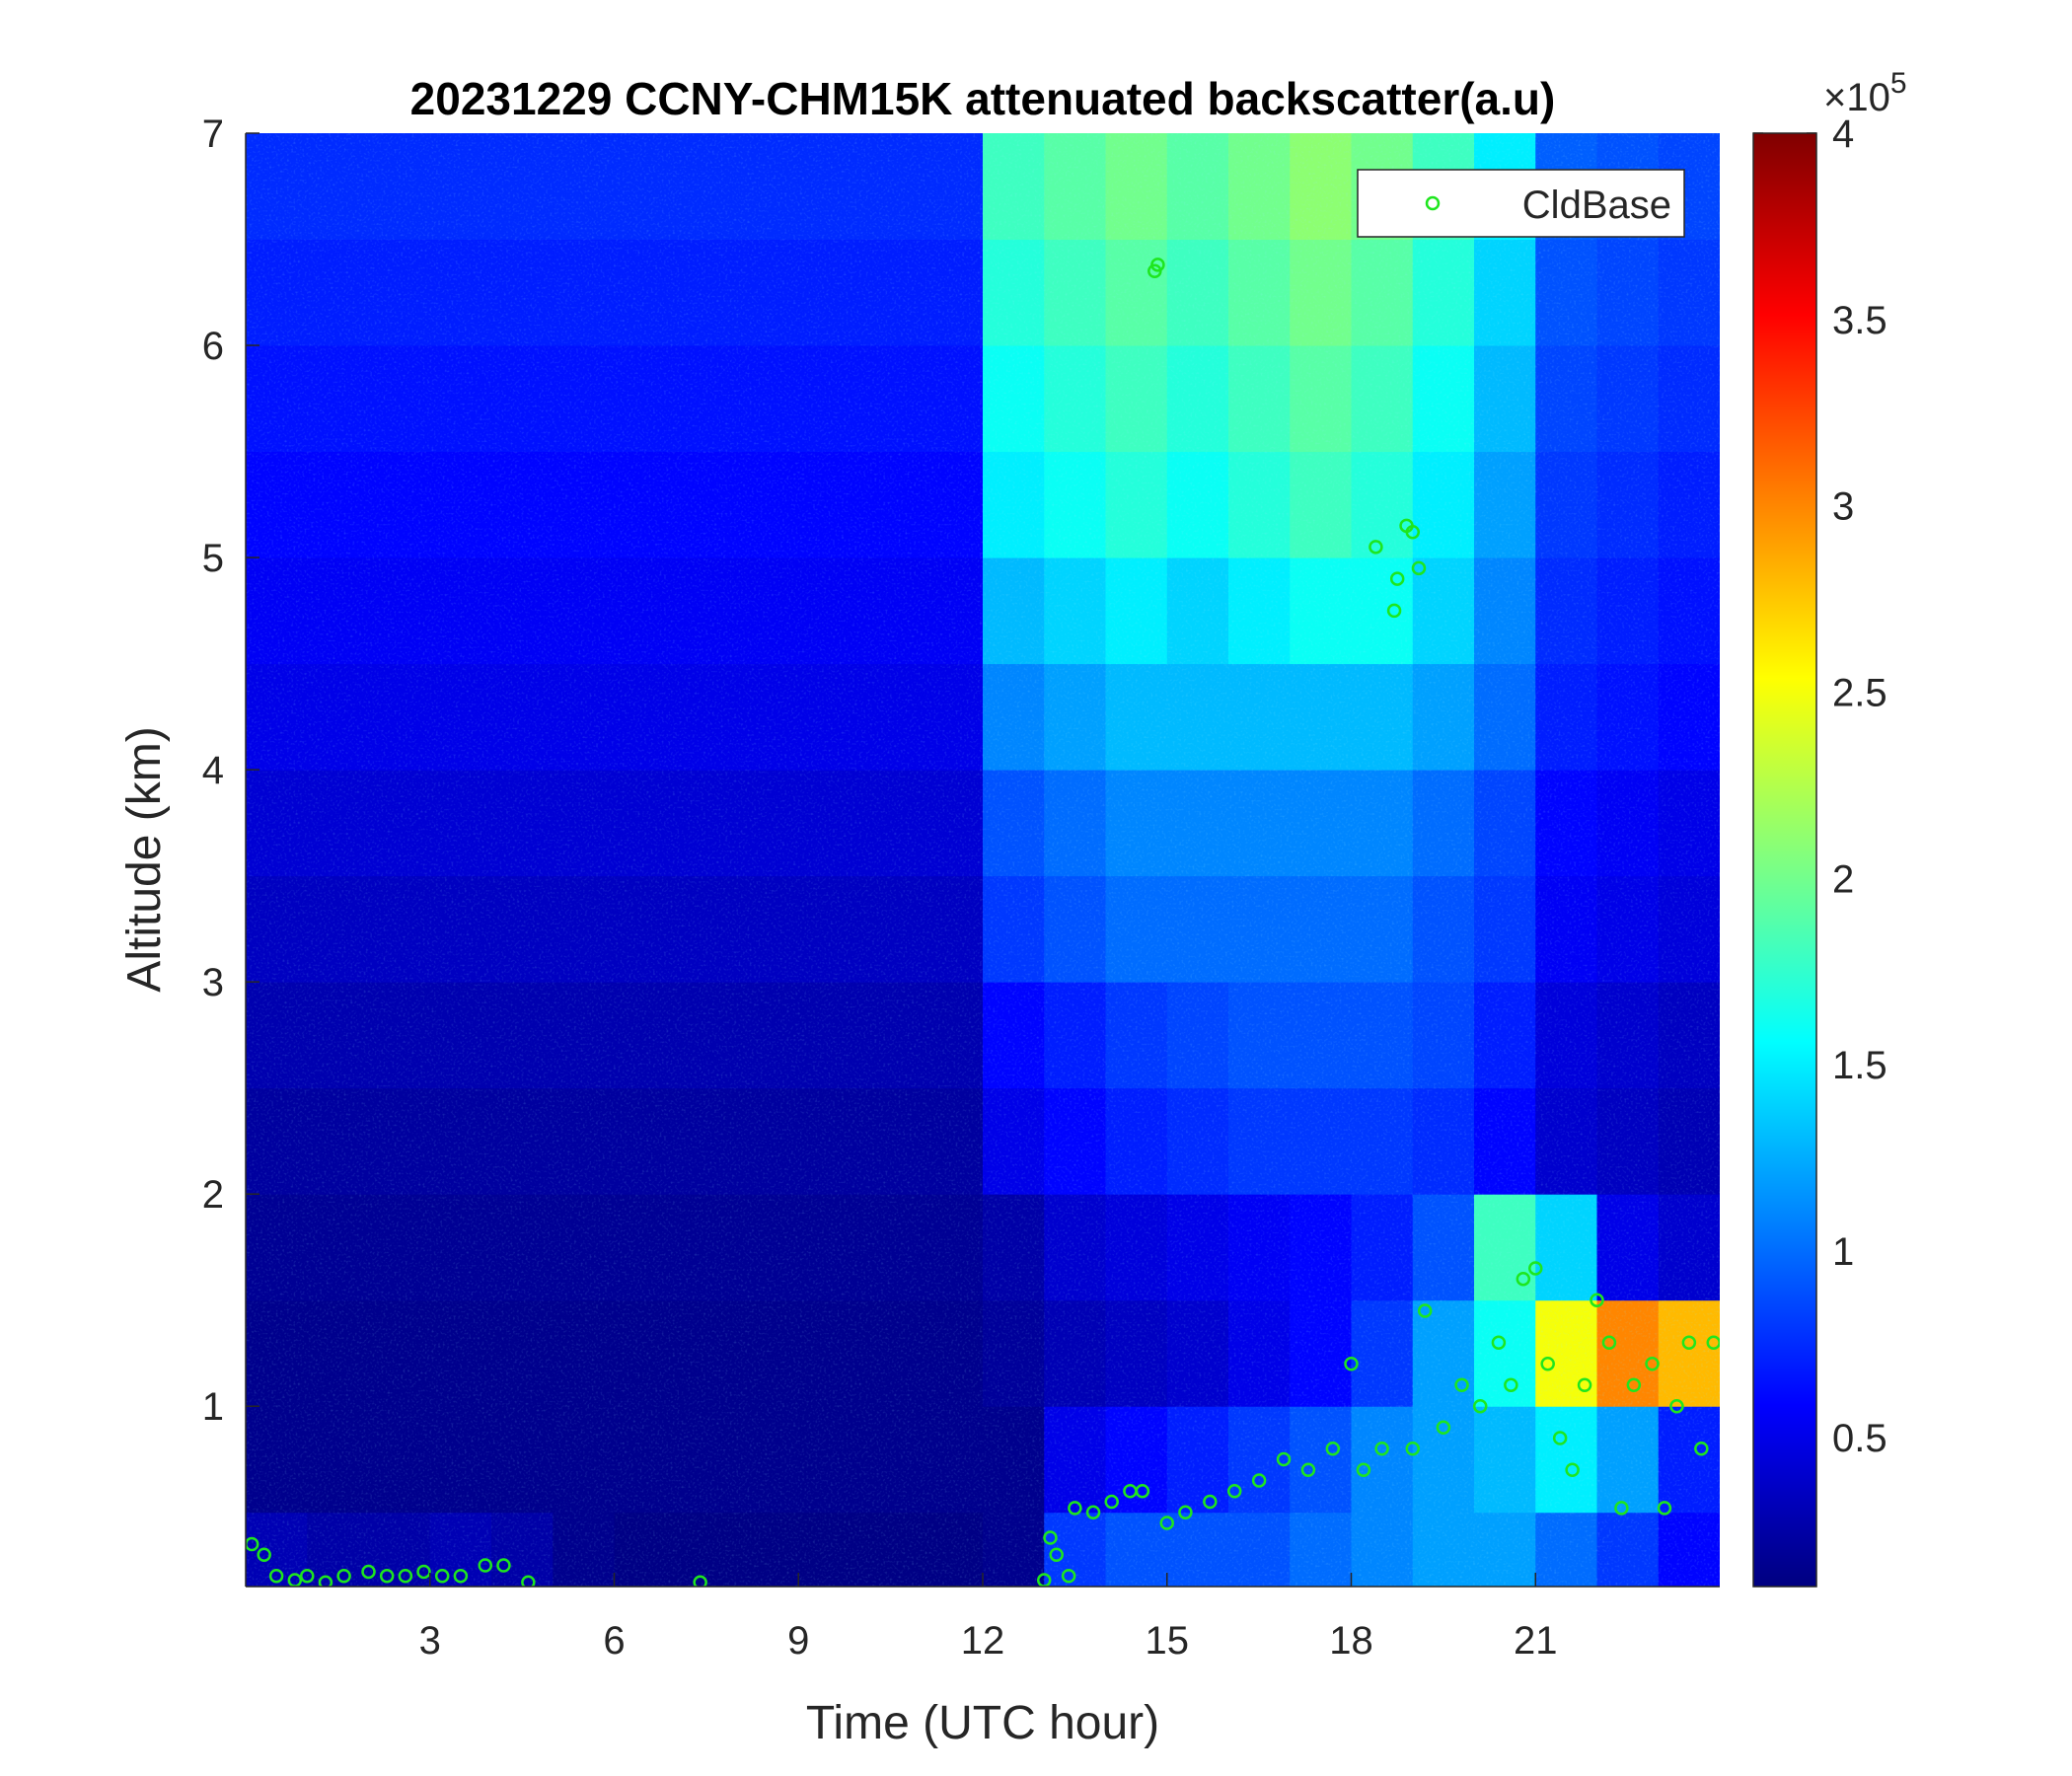 The height and width of the screenshot is (1776, 2072). I want to click on colorbar, so click(1785, 860).